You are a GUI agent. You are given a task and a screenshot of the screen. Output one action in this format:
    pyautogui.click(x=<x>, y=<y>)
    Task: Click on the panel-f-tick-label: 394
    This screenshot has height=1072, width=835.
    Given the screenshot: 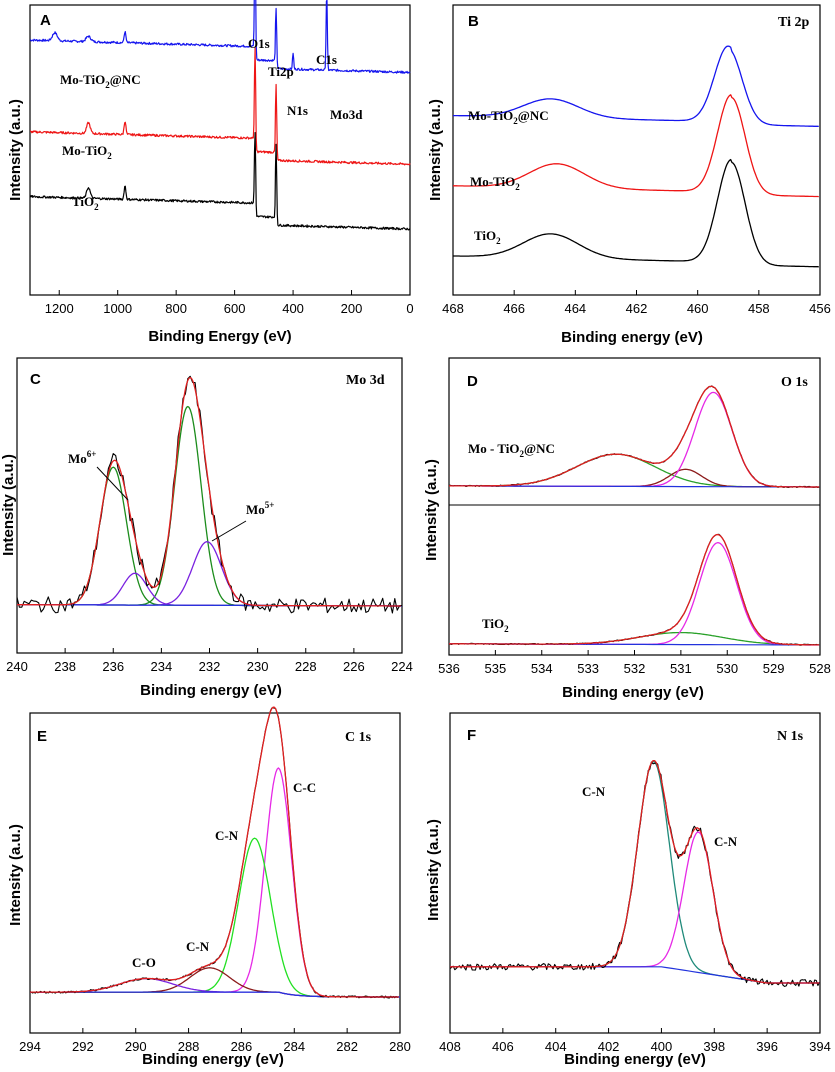 What is the action you would take?
    pyautogui.click(x=820, y=1046)
    